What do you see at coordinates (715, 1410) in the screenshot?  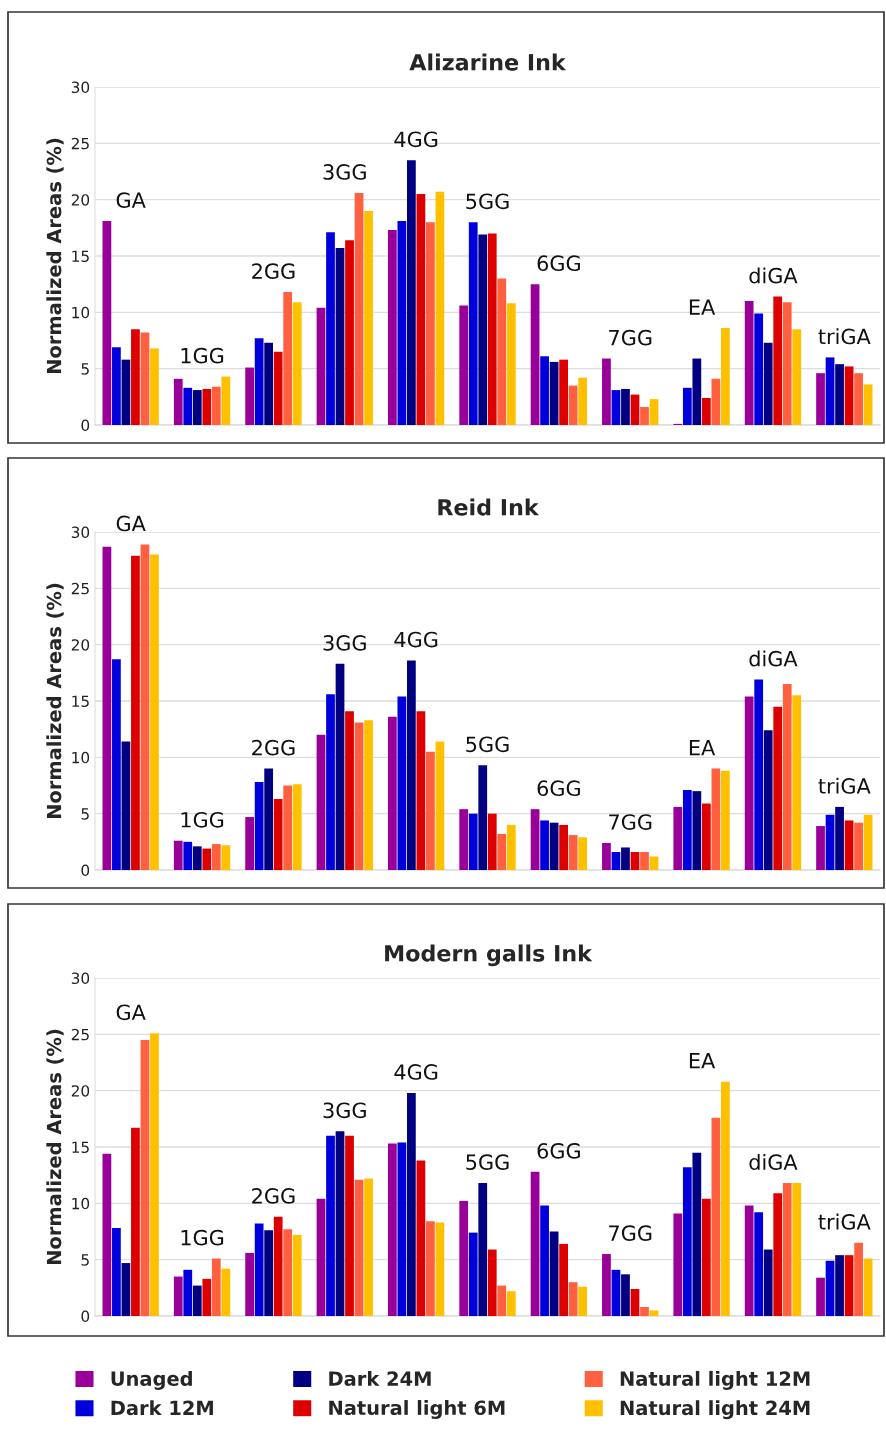 I see `legend-label: Natural light 24M` at bounding box center [715, 1410].